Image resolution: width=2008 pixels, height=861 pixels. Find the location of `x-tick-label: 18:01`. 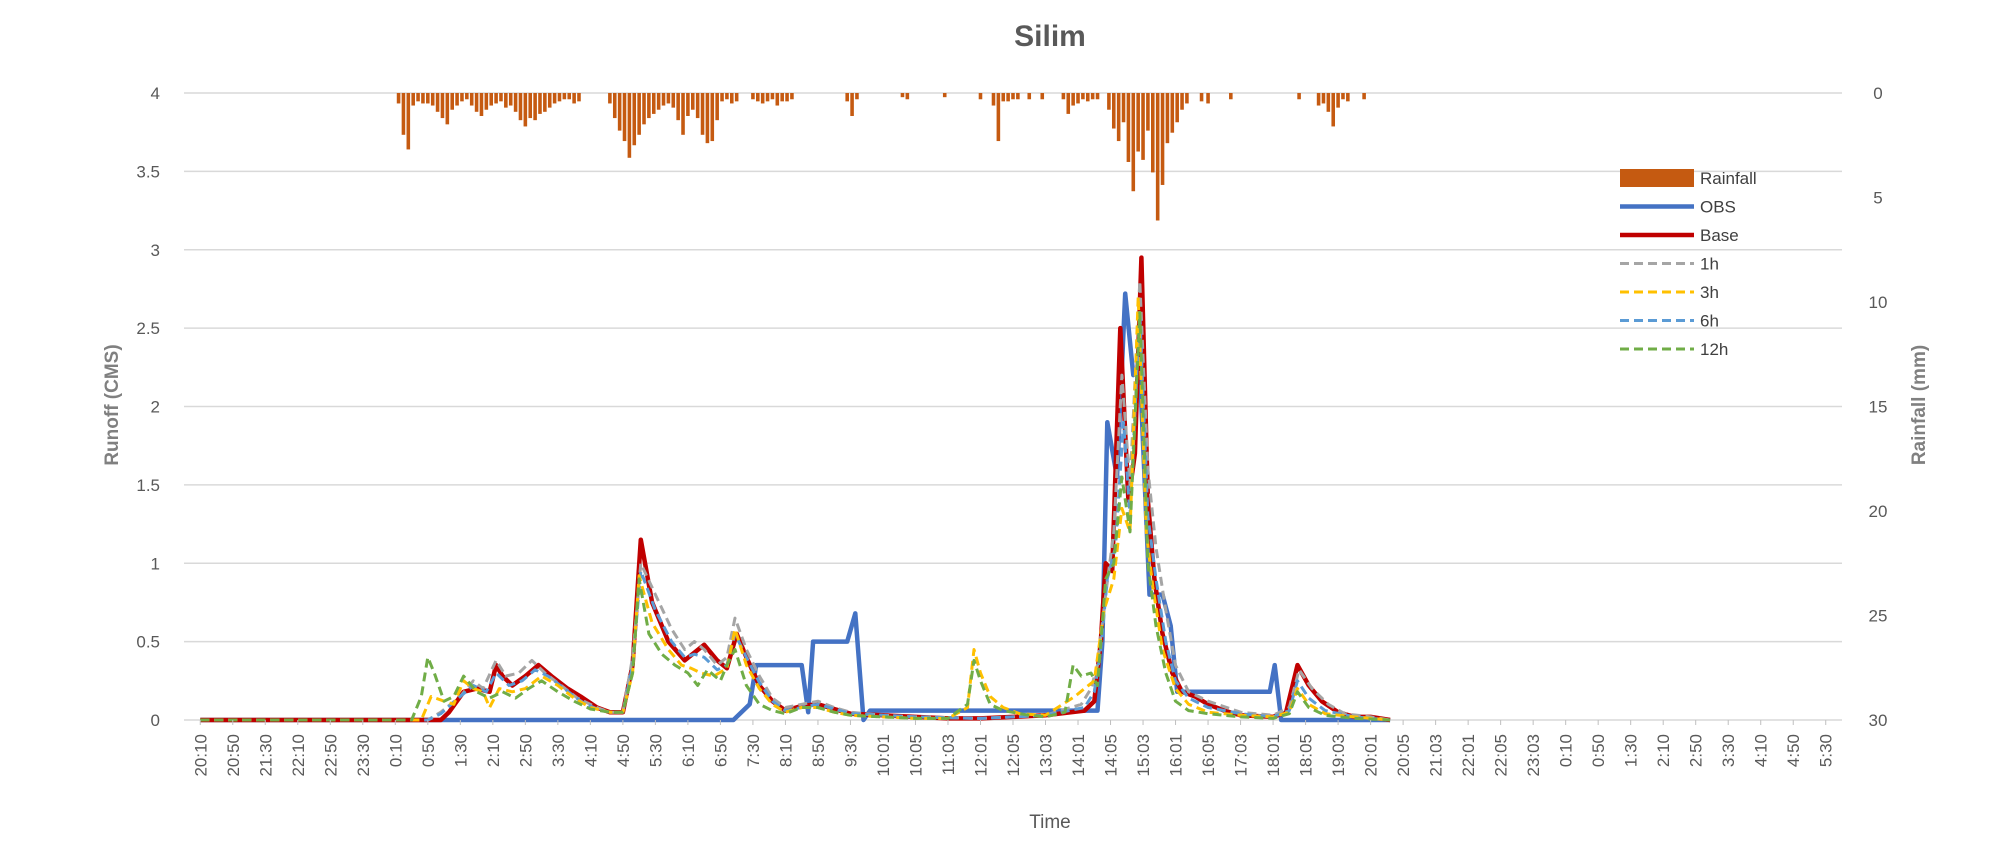

x-tick-label: 18:01 is located at coordinates (1273, 755).